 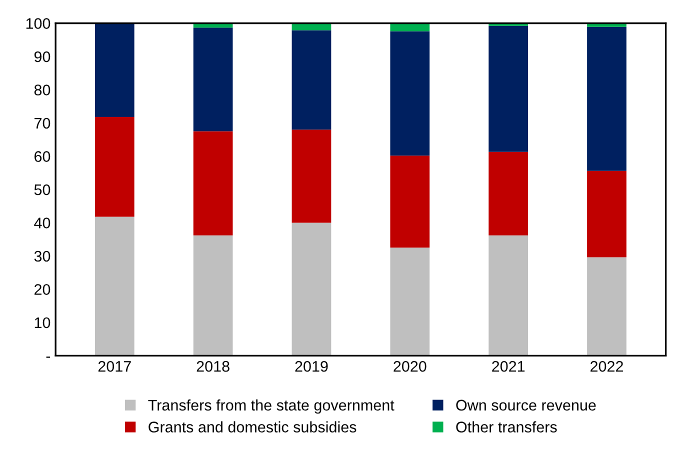 What do you see at coordinates (42, 289) in the screenshot?
I see `y-tick-label: 20` at bounding box center [42, 289].